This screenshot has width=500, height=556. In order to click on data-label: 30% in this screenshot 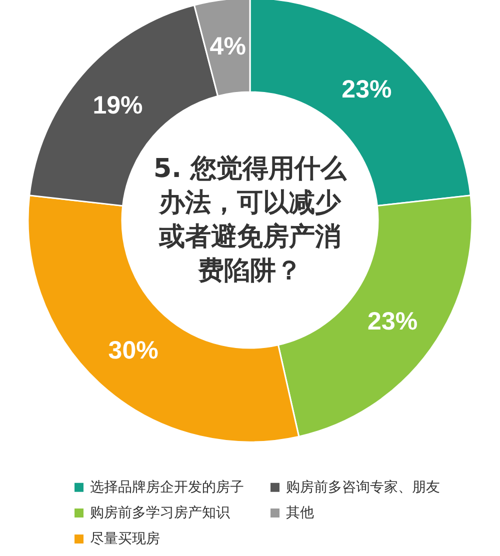, I will do `click(133, 350)`.